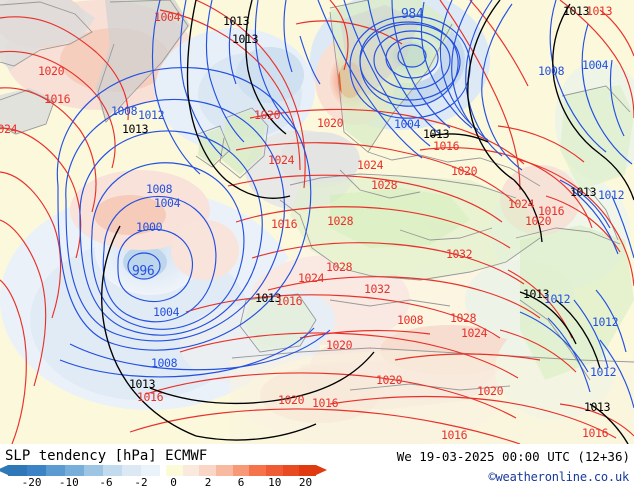 The width and height of the screenshot is (634, 490). Describe the element at coordinates (208, 482) in the screenshot. I see `colorbar-tick-label: 2` at that location.